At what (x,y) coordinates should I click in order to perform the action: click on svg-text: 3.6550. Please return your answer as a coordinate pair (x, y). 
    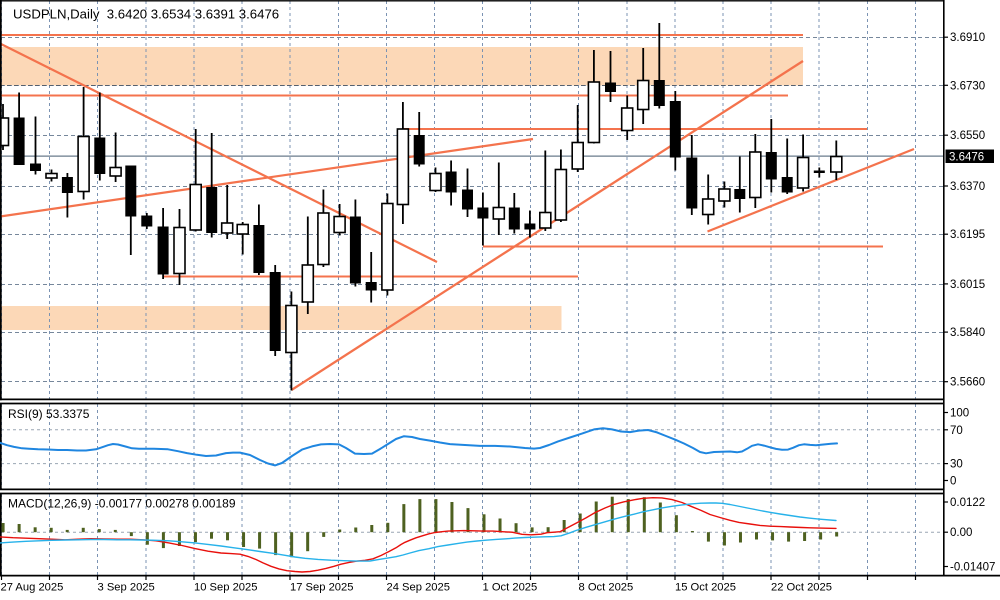
    Looking at the image, I should click on (967, 136).